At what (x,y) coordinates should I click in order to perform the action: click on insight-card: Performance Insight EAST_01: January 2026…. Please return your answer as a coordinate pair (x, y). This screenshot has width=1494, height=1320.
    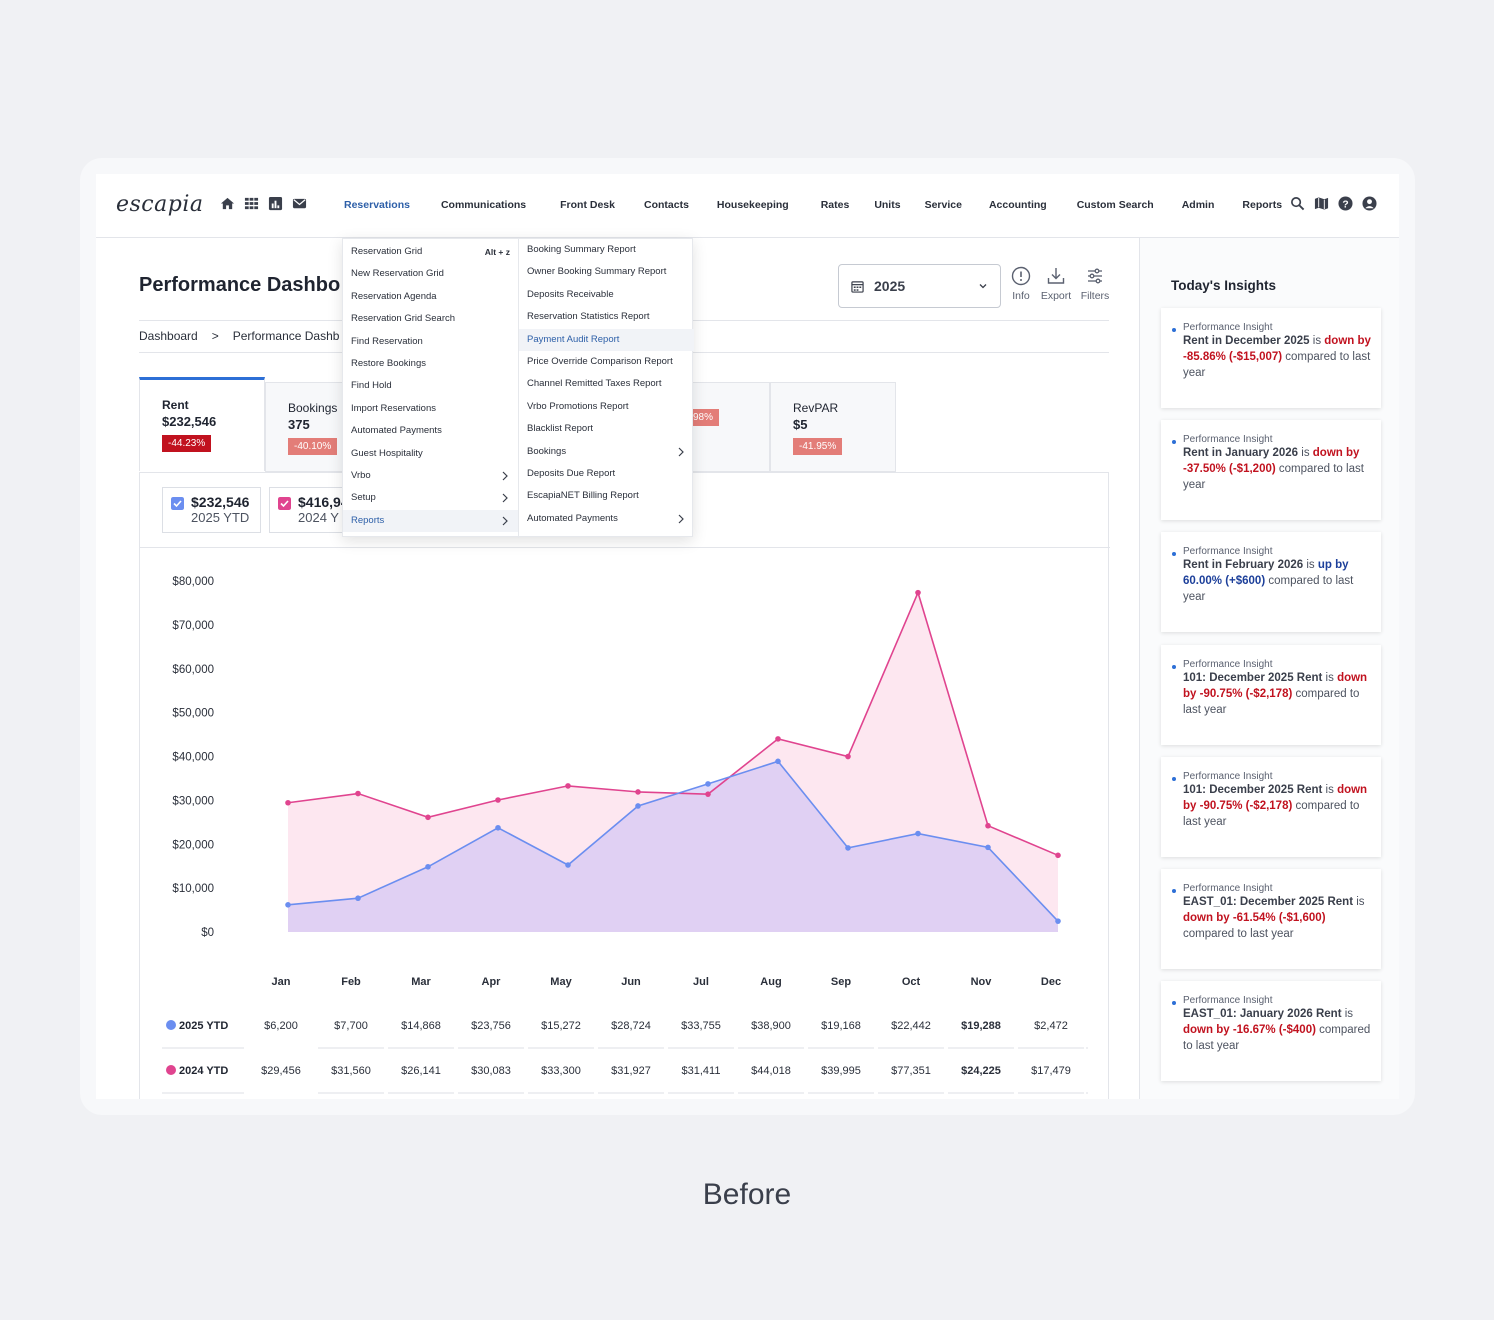
    Looking at the image, I should click on (1271, 1031).